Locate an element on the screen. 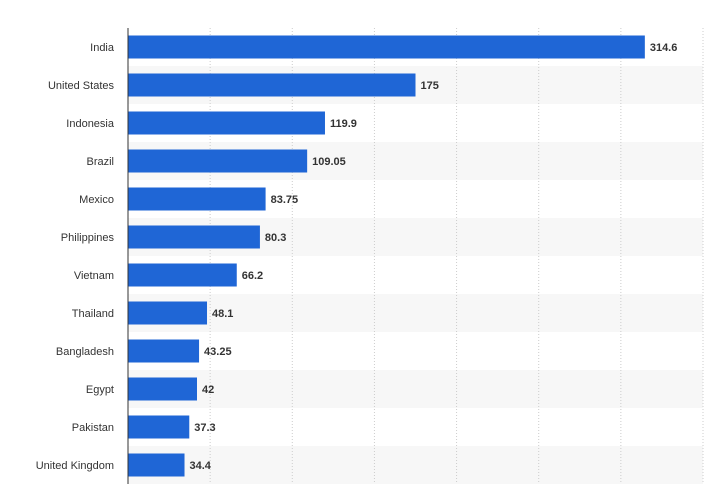 The width and height of the screenshot is (705, 484). category-label: Mexico is located at coordinates (96, 200).